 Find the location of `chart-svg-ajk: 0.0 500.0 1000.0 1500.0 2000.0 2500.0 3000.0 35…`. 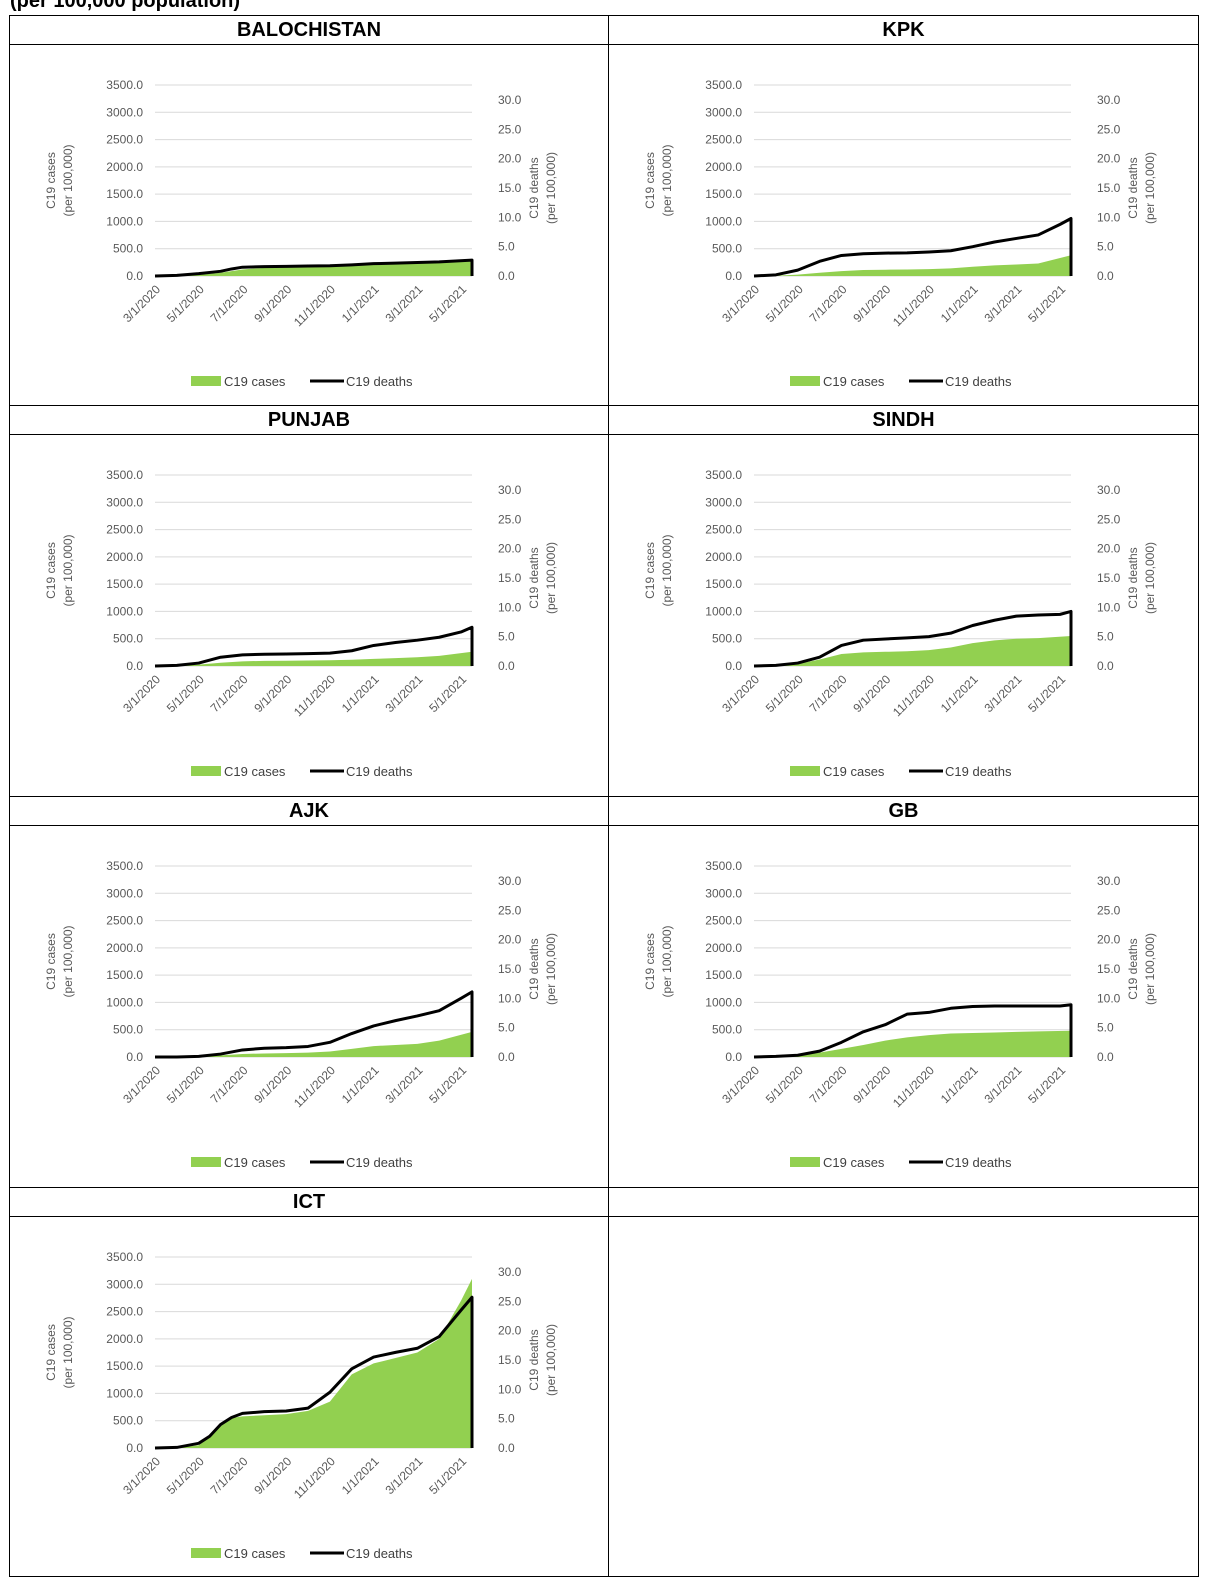

chart-svg-ajk: 0.0 500.0 1000.0 1500.0 2000.0 2500.0 3000.0 35… is located at coordinates (301, 1014).